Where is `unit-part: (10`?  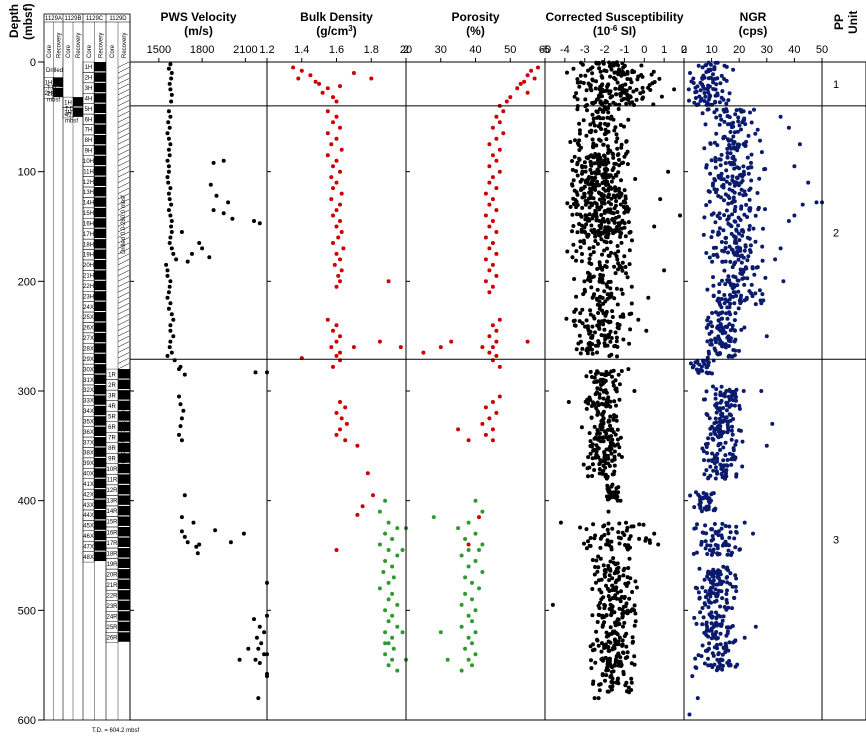
unit-part: (10 is located at coordinates (602, 31).